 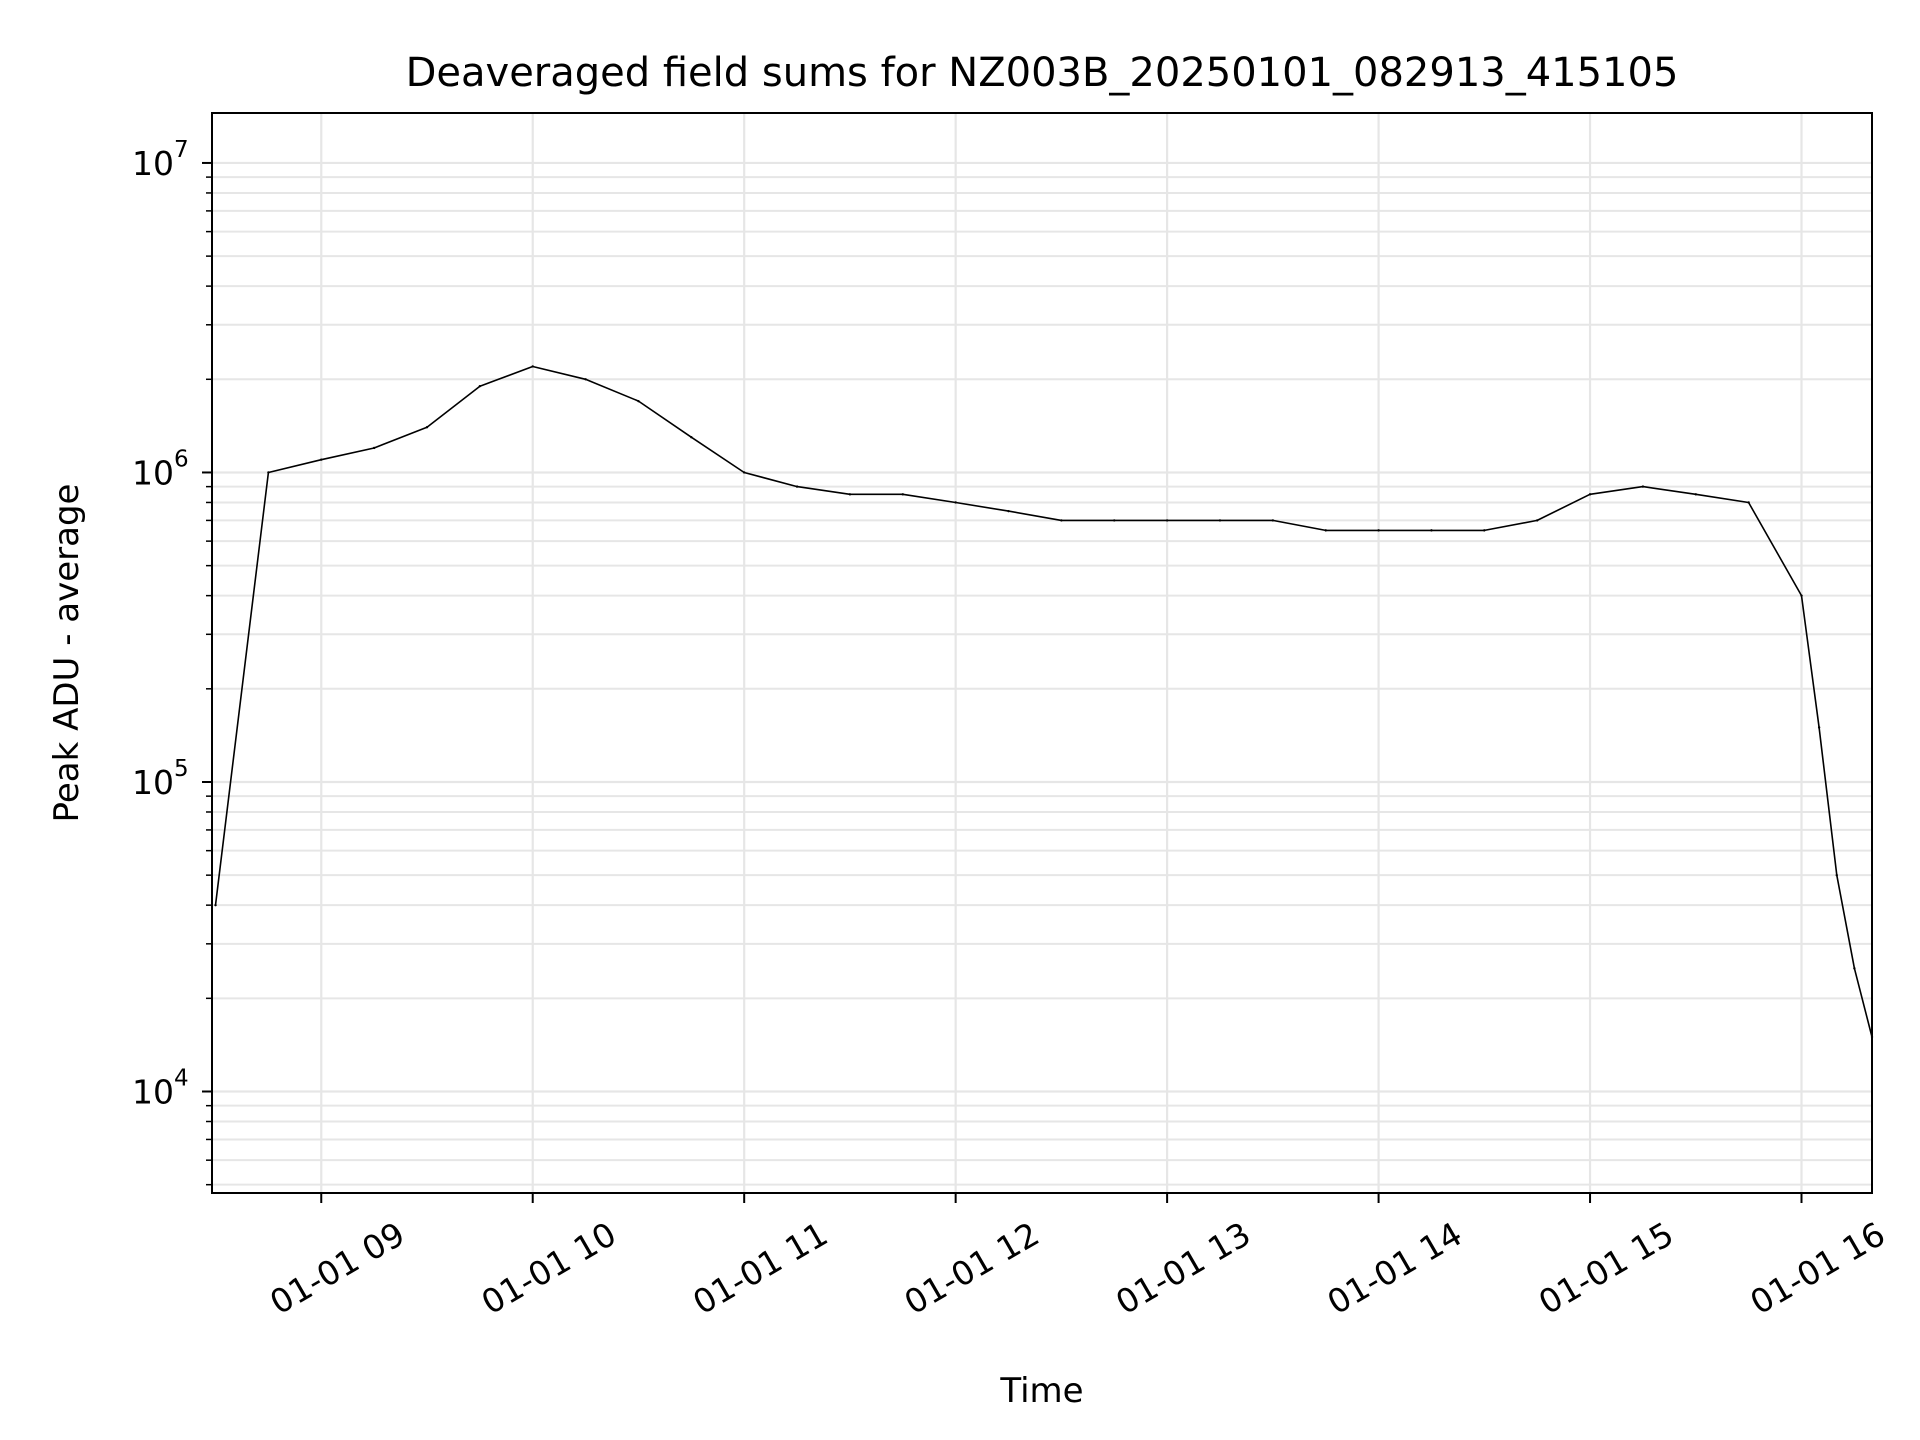 What do you see at coordinates (181, 150) in the screenshot?
I see `y-tick-exponent: 7` at bounding box center [181, 150].